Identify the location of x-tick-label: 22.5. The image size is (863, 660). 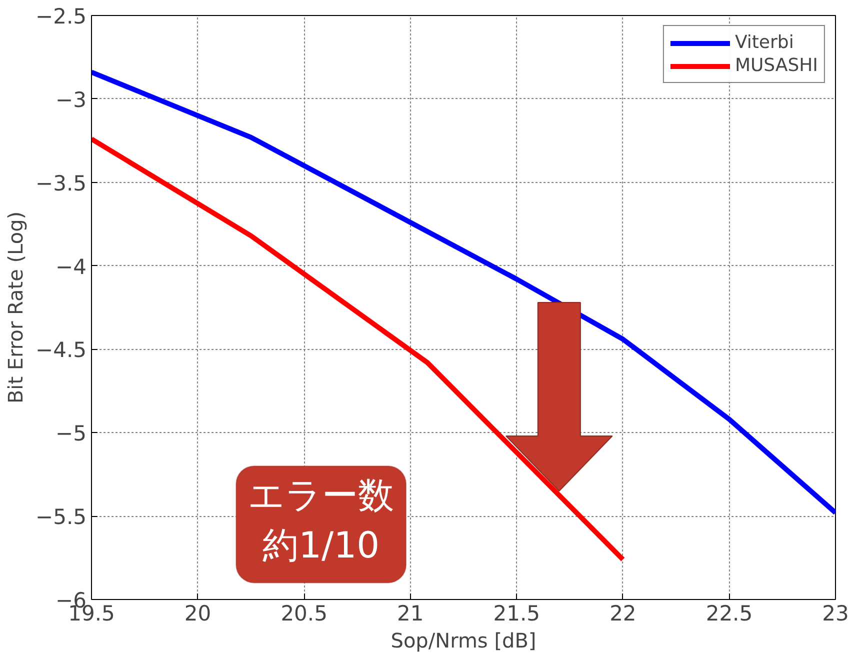
(729, 614).